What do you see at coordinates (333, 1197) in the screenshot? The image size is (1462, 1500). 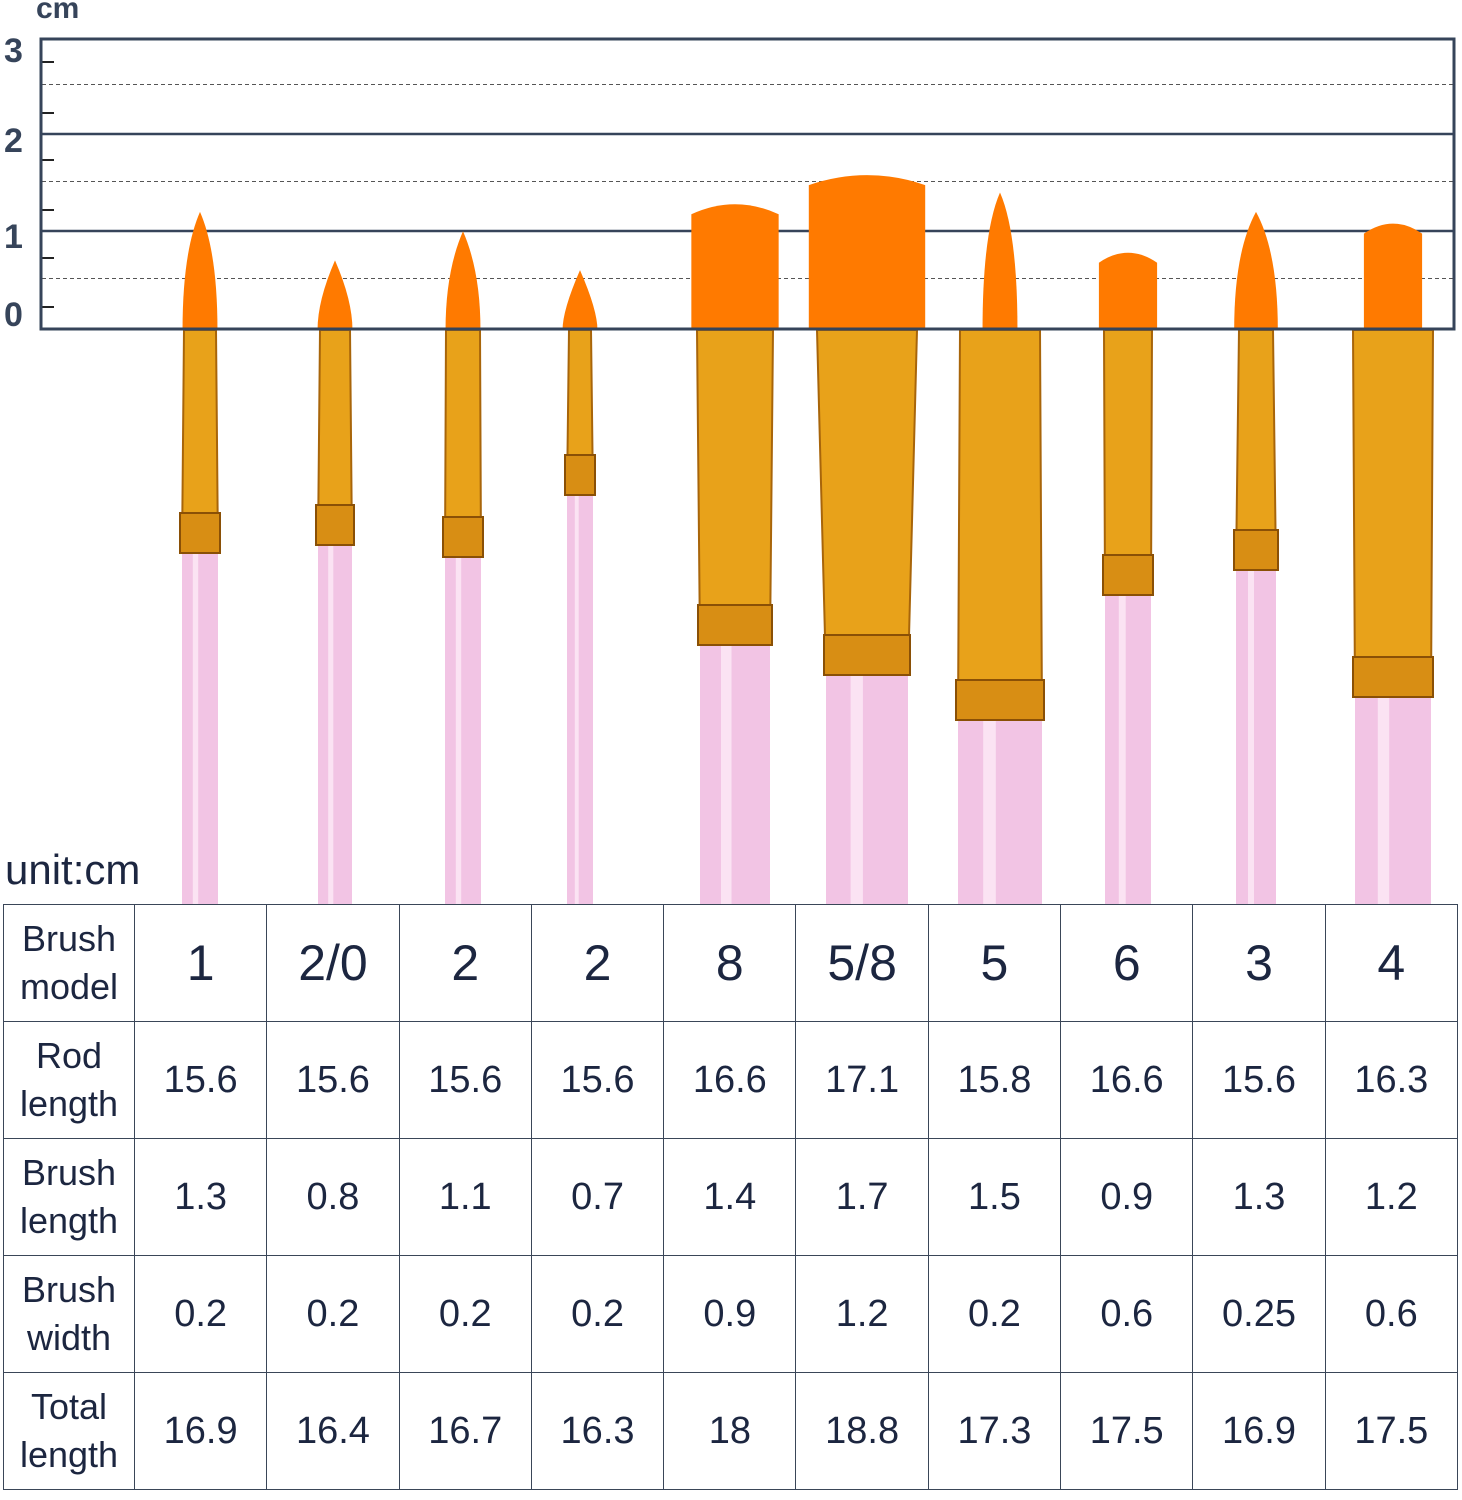 I see `table-cell: 0.8` at bounding box center [333, 1197].